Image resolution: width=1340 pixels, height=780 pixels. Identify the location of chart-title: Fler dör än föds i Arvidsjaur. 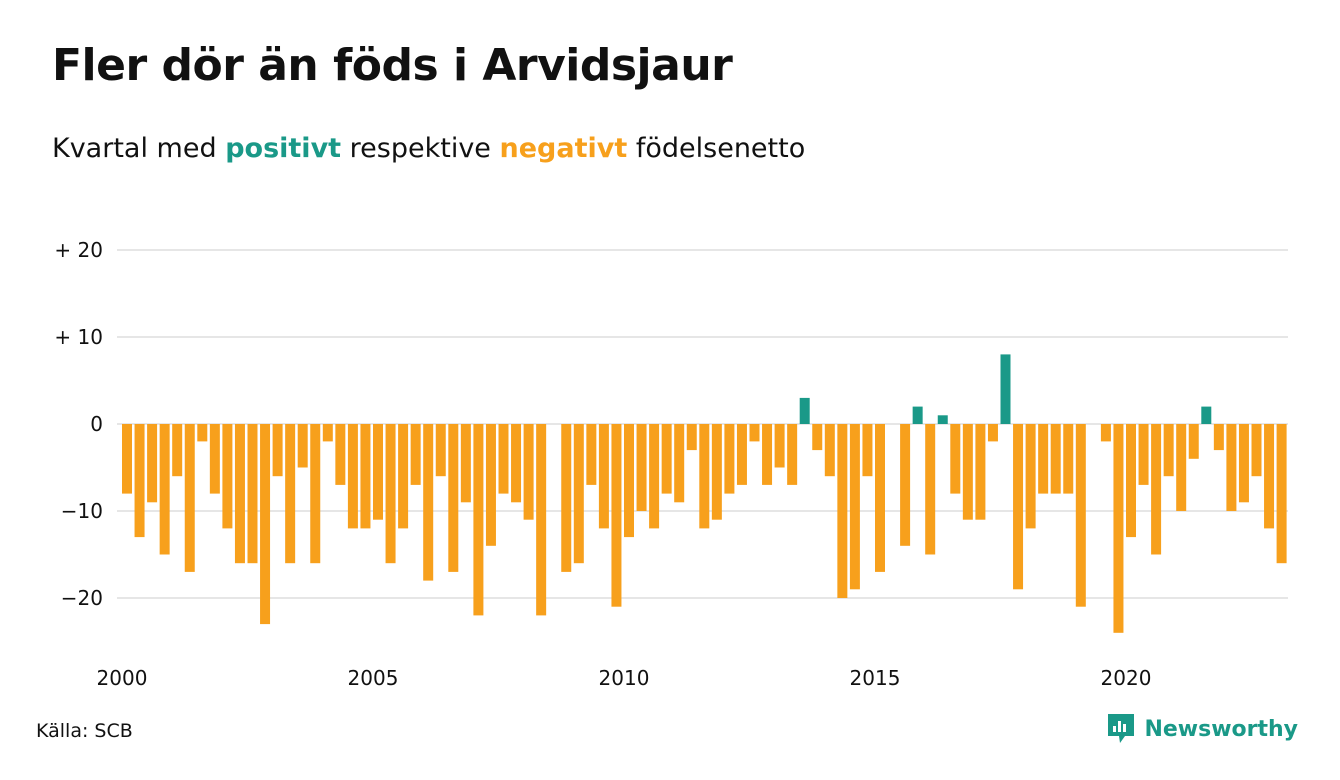
(392, 65).